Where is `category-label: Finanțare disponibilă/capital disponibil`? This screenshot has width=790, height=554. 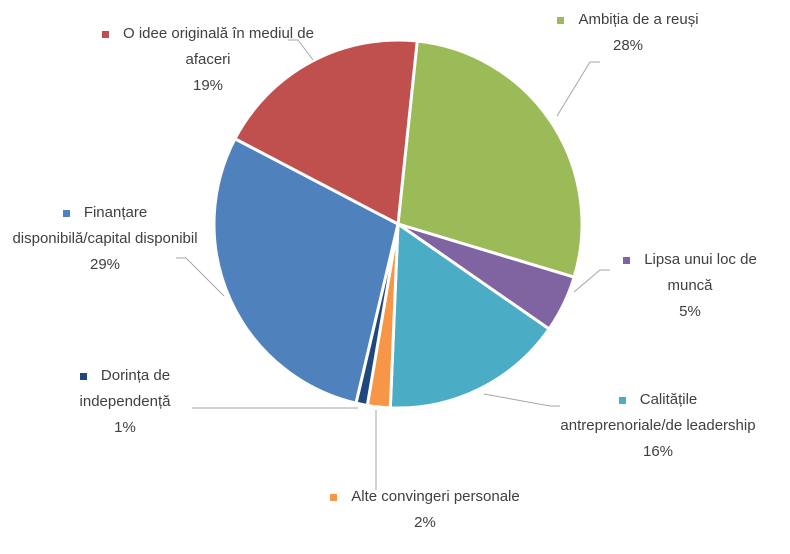 category-label: Finanțare disponibilă/capital disponibil is located at coordinates (105, 225).